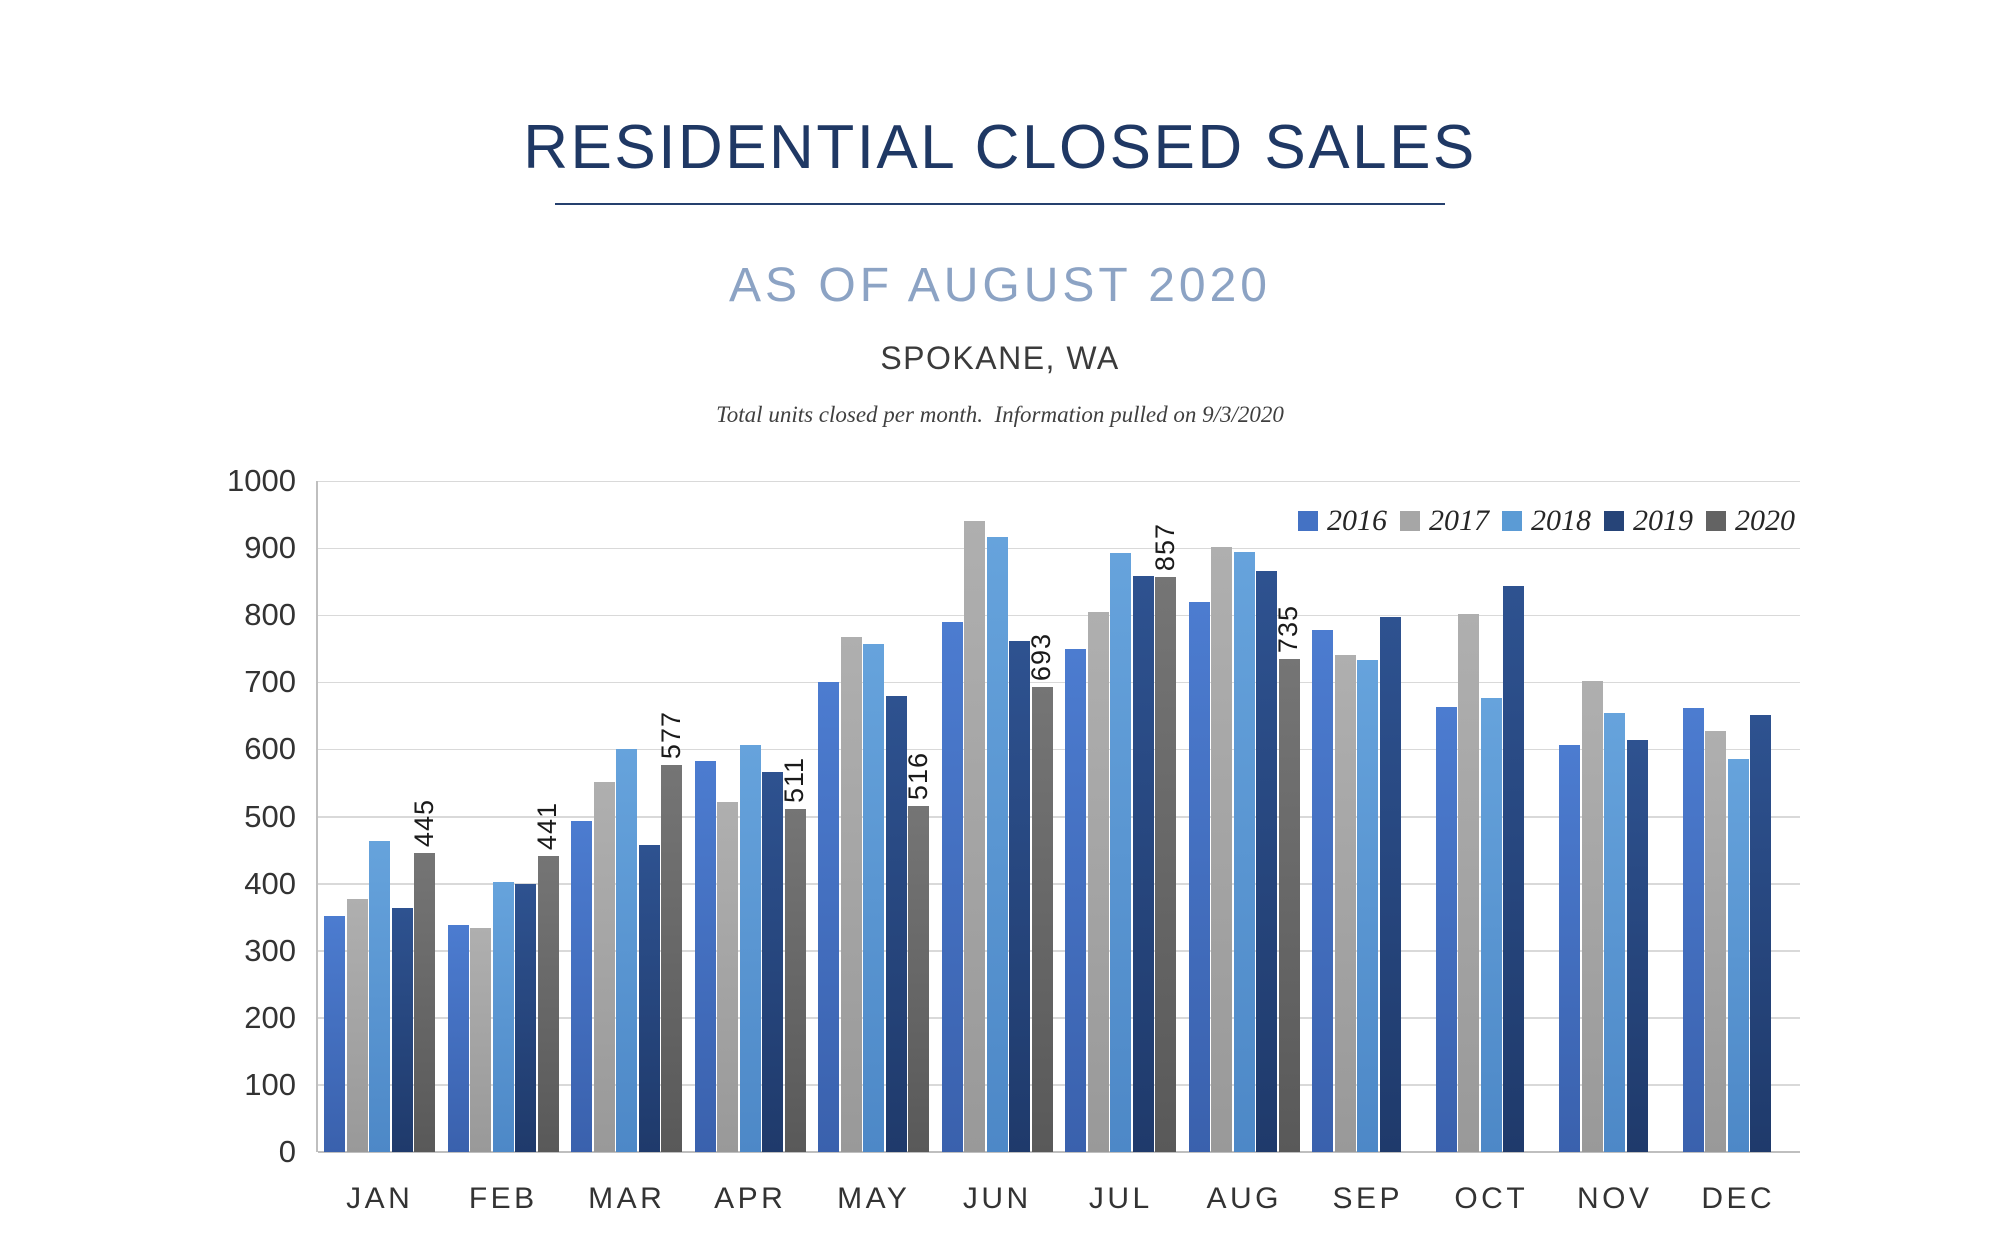  I want to click on bar-2017-mar, so click(604, 966).